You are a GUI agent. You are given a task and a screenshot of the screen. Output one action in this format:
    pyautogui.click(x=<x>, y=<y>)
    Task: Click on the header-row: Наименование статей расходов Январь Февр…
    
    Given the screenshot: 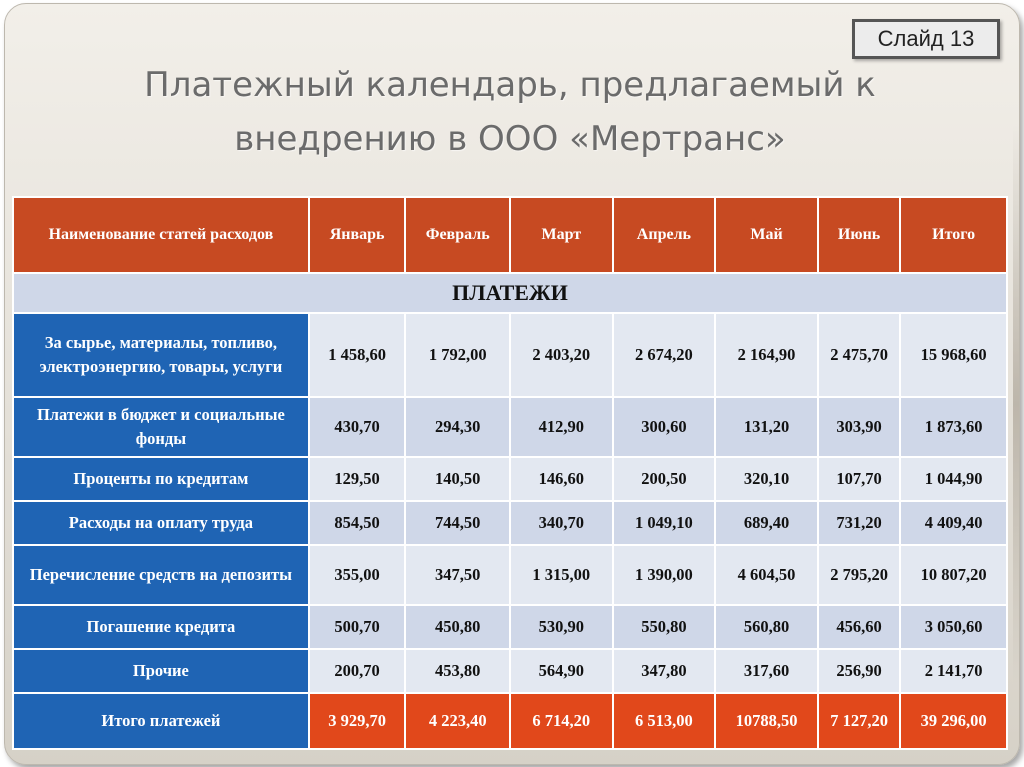 What is the action you would take?
    pyautogui.click(x=510, y=235)
    